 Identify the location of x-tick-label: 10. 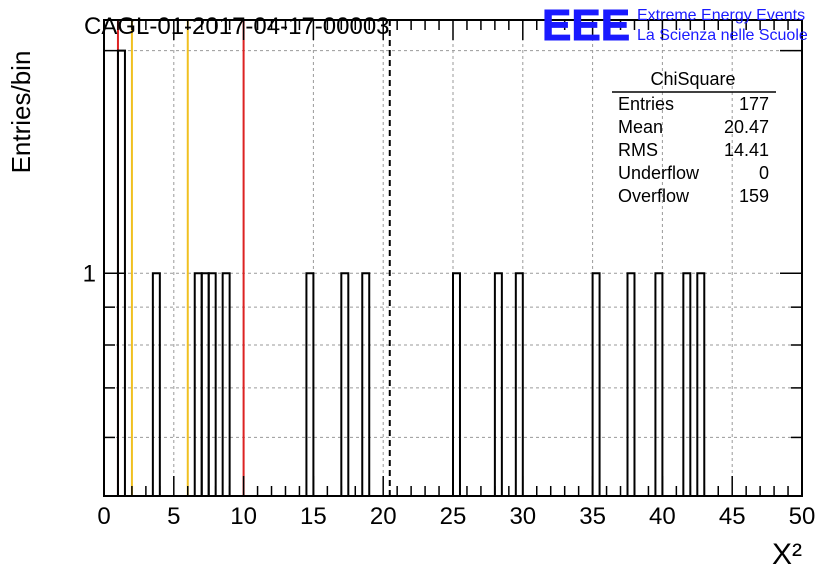
(243, 516).